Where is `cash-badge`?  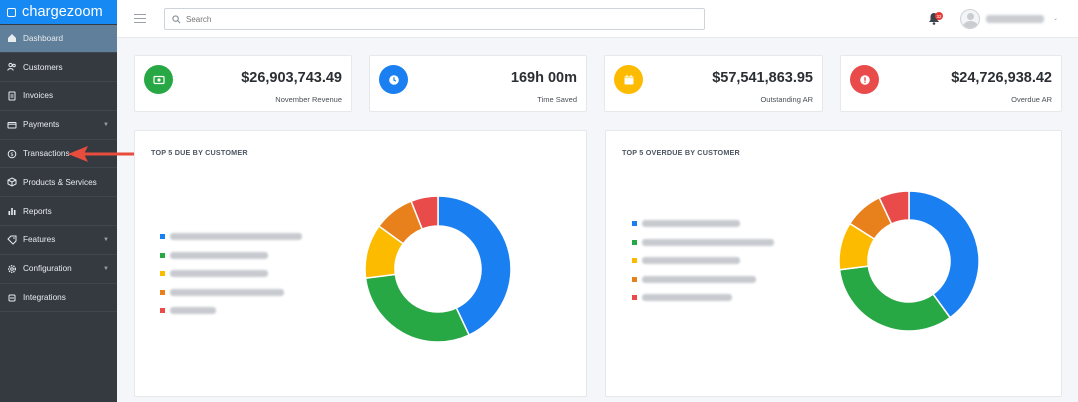 cash-badge is located at coordinates (158, 79).